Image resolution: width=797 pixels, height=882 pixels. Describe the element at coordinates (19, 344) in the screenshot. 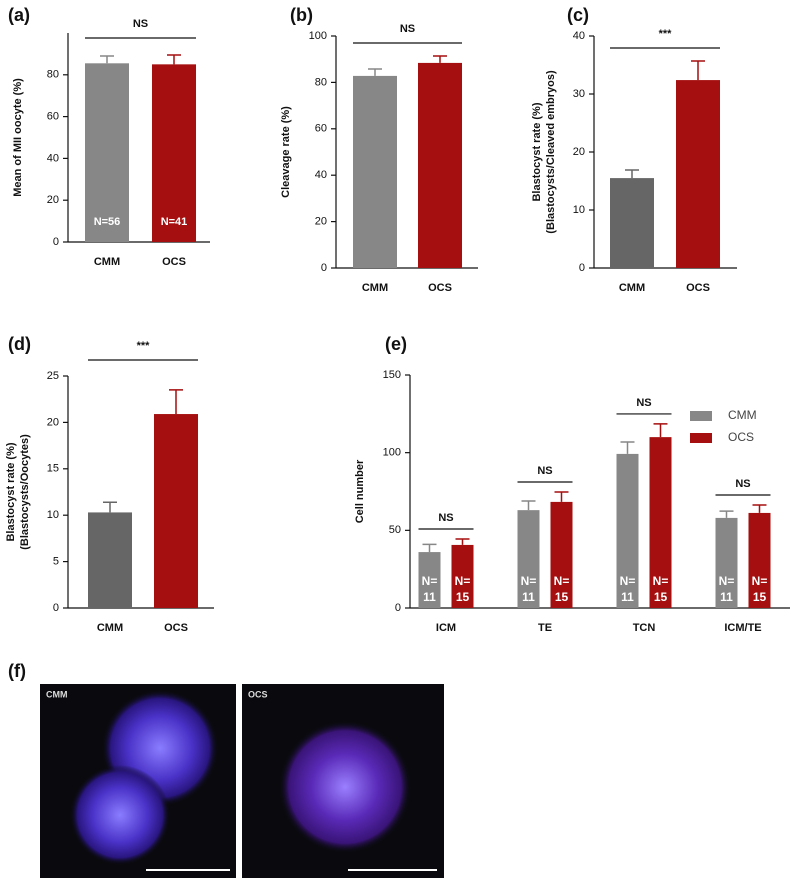

I see `panel-label: (d)` at that location.